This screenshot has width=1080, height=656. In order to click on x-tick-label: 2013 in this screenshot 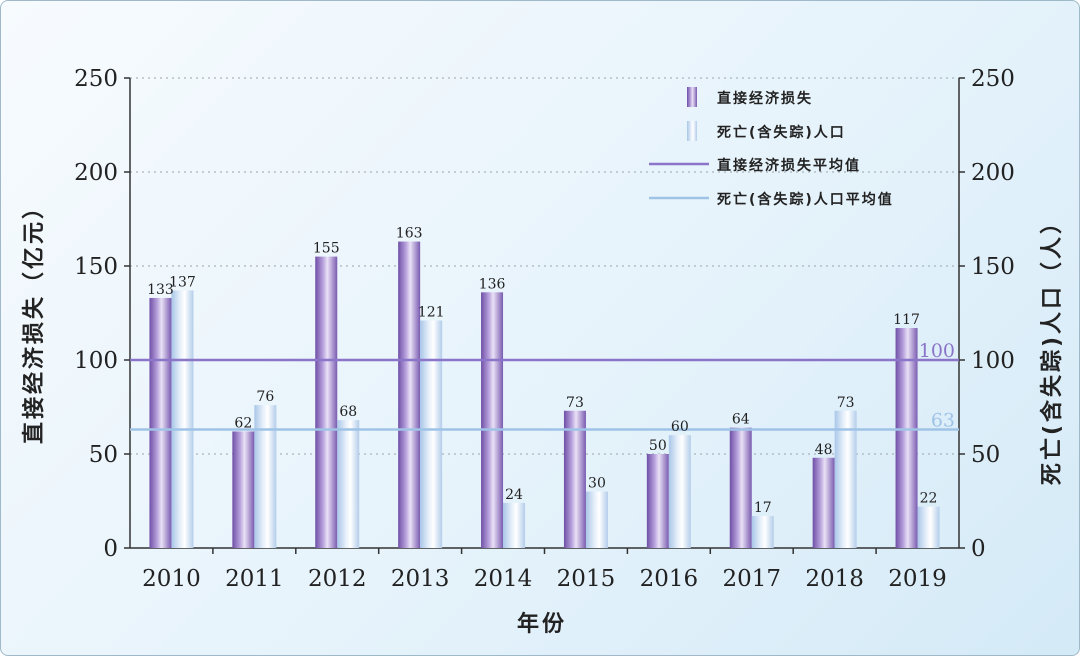, I will do `click(420, 579)`.